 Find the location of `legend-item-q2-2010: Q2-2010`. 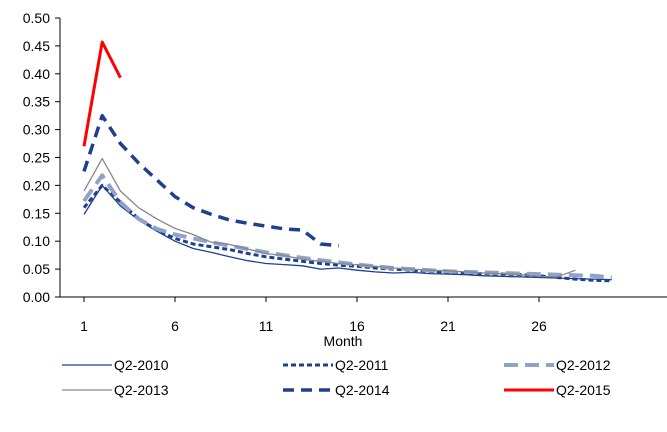

legend-item-q2-2010: Q2-2010 is located at coordinates (115, 365).